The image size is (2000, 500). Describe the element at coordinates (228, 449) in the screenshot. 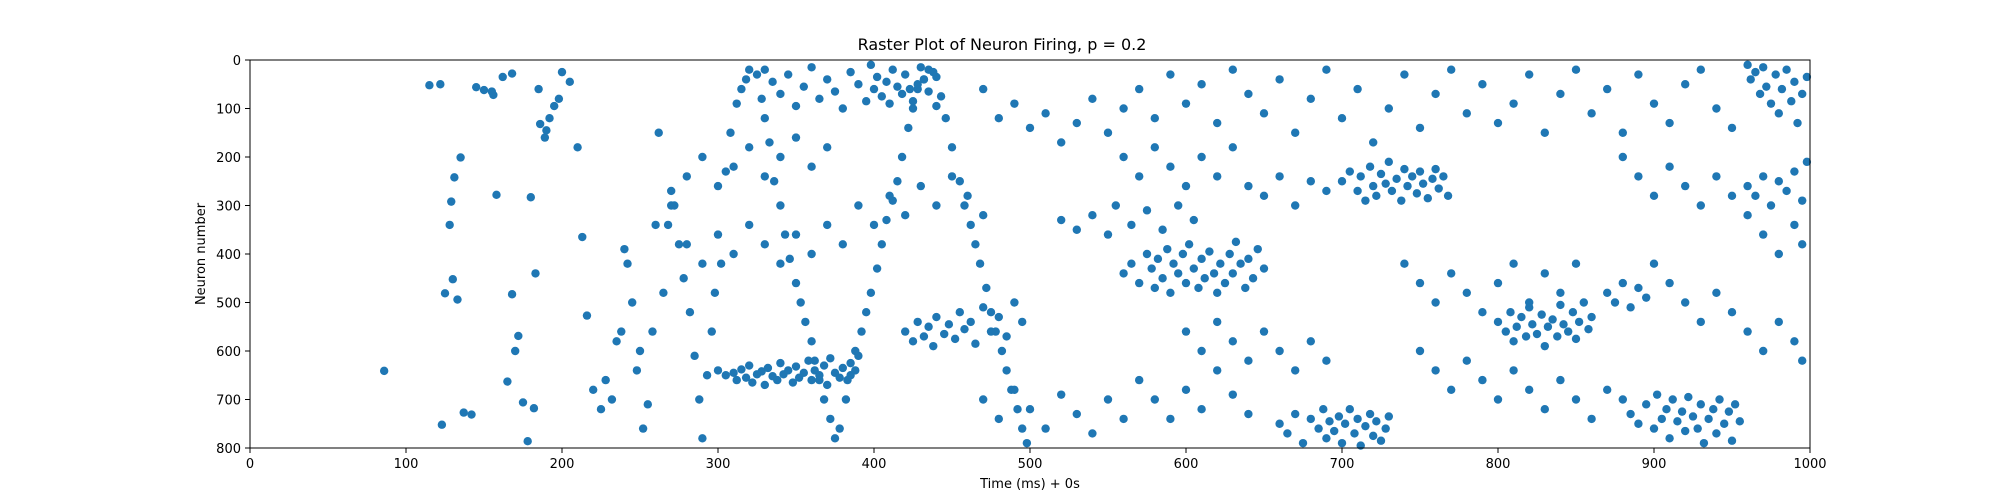

I see `y-tick-label: 800` at that location.